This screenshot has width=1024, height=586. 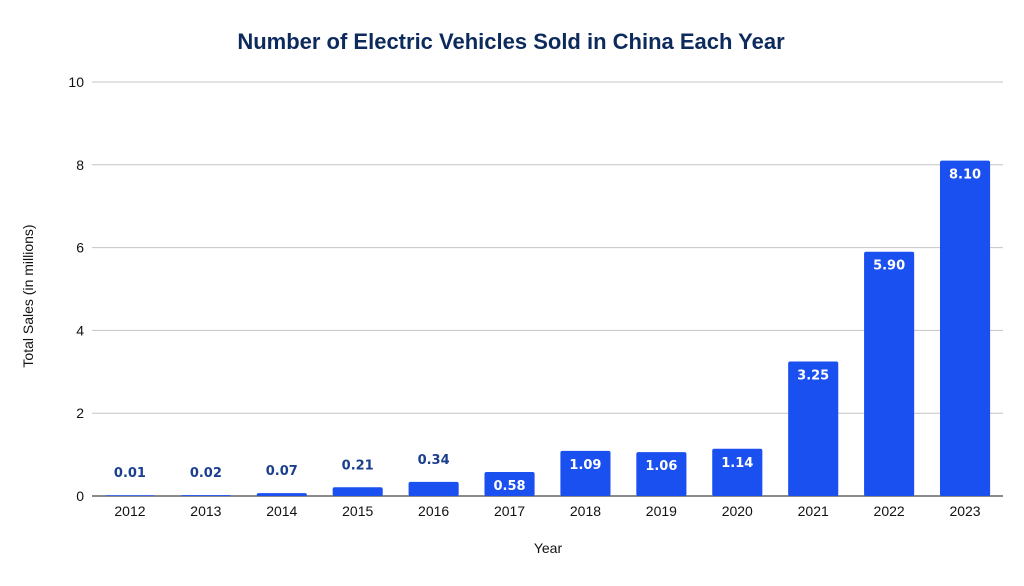 What do you see at coordinates (76, 289) in the screenshot?
I see `y-axis-ticks: 0 2 4 6 8 10` at bounding box center [76, 289].